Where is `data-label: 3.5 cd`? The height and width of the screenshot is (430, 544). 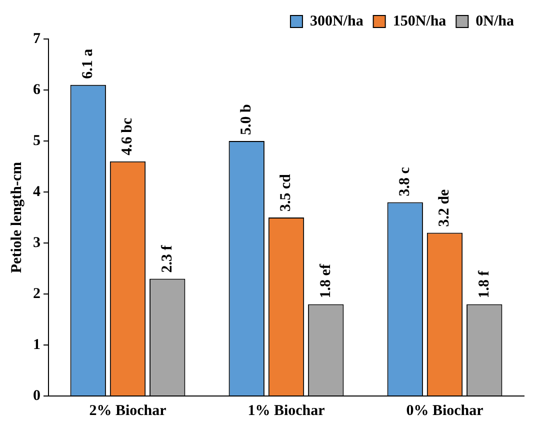 data-label: 3.5 cd is located at coordinates (286, 192).